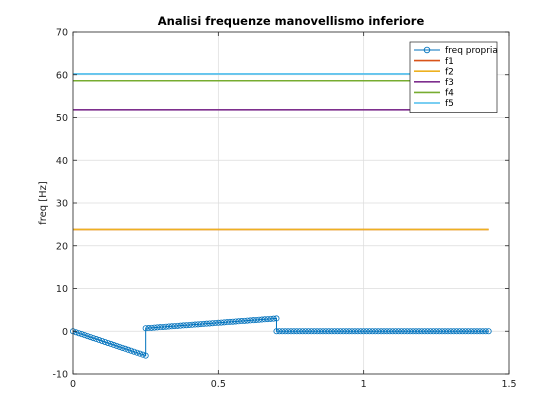  Describe the element at coordinates (218, 384) in the screenshot. I see `x-tick-label: 0.5` at that location.